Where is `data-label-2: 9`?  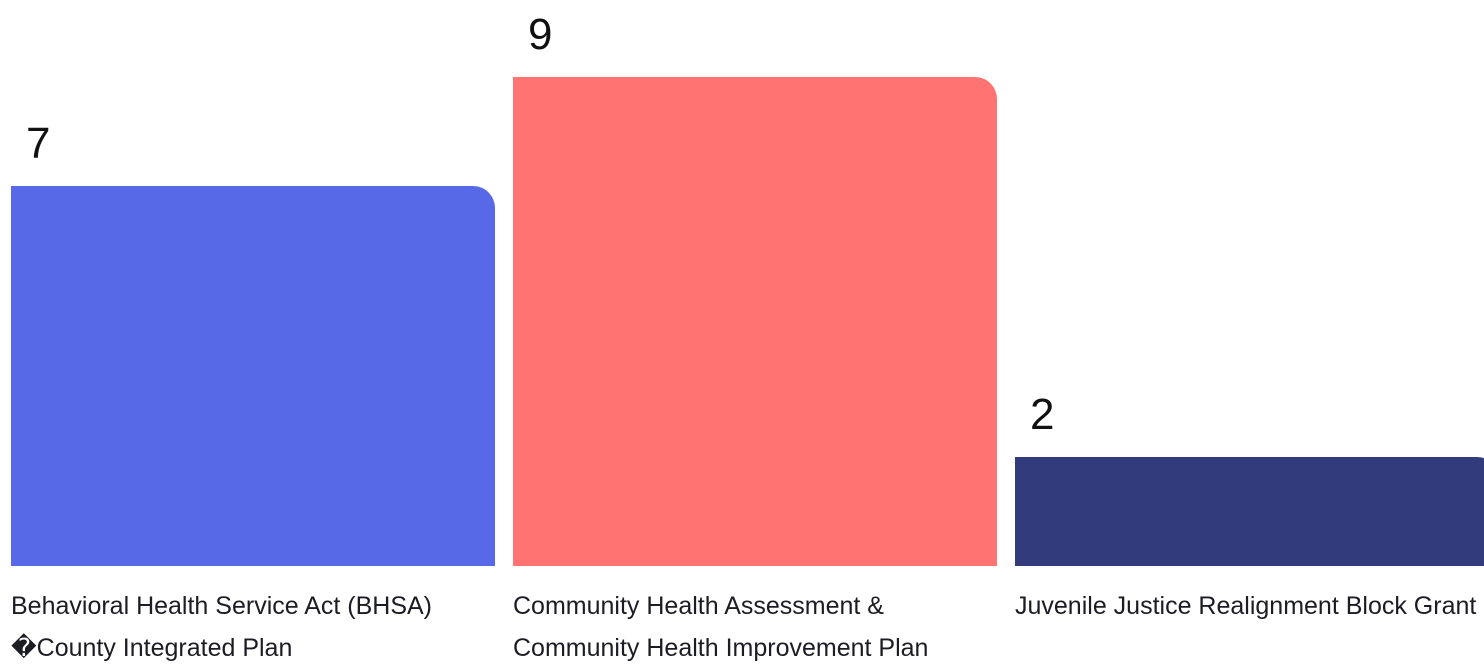
data-label-2: 9 is located at coordinates (540, 34).